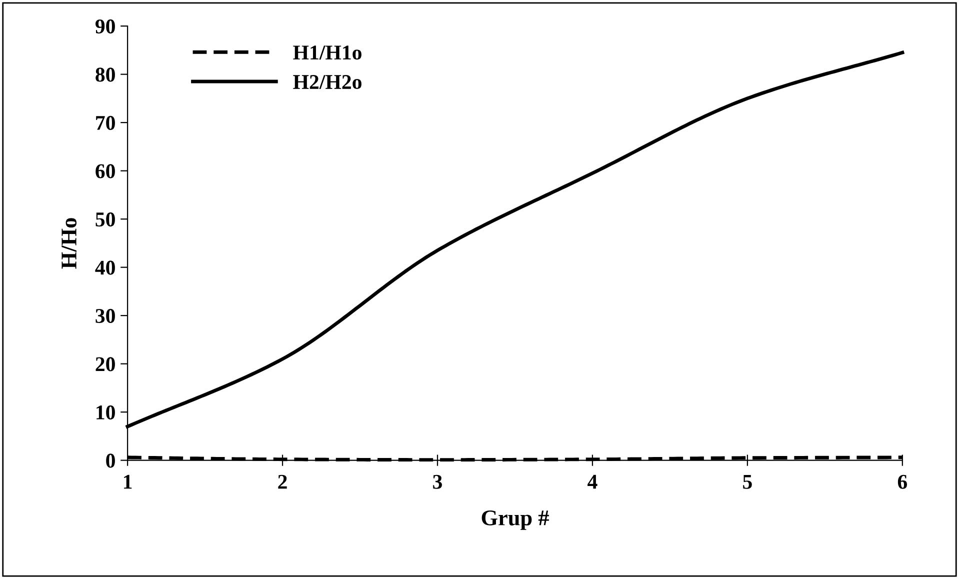 This screenshot has width=959, height=579. What do you see at coordinates (69, 243) in the screenshot?
I see `y-axis-title: H/Ho` at bounding box center [69, 243].